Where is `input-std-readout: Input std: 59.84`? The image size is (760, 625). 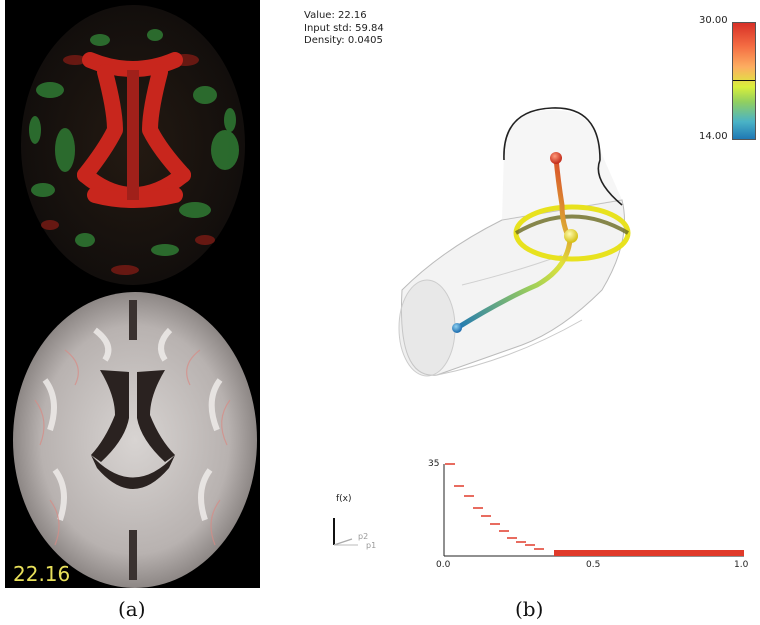
input-std-readout: Input std: 59.84 is located at coordinates (344, 28).